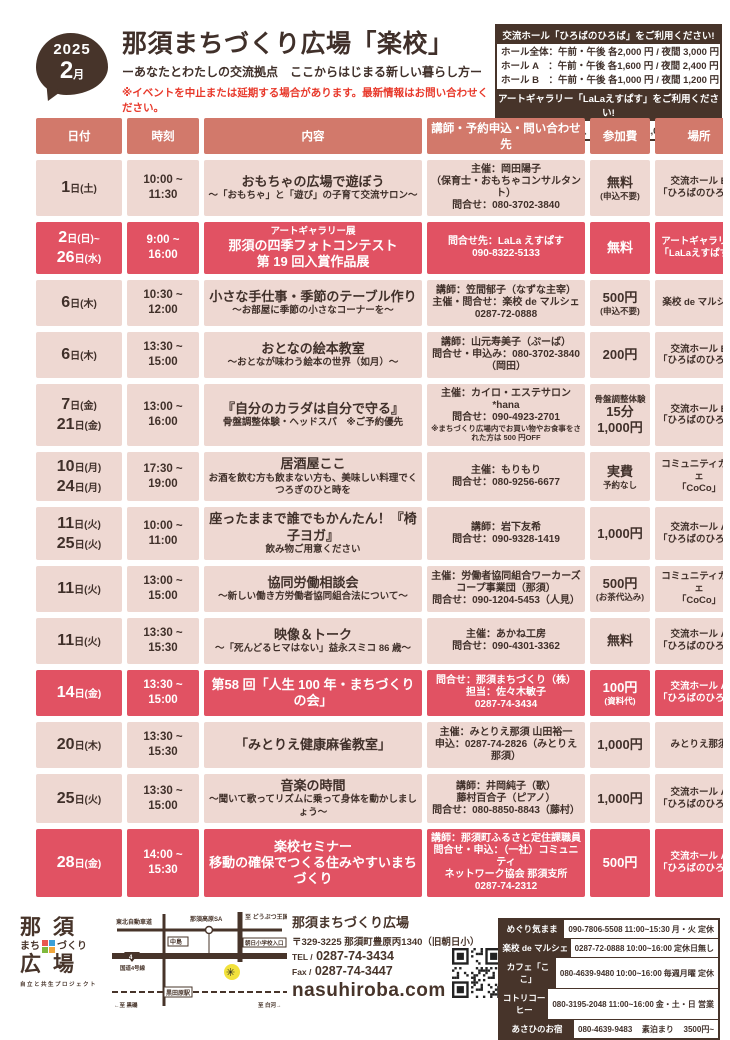  What do you see at coordinates (163, 534) in the screenshot?
I see `event-time: 10:00 ~ 11:00` at bounding box center [163, 534].